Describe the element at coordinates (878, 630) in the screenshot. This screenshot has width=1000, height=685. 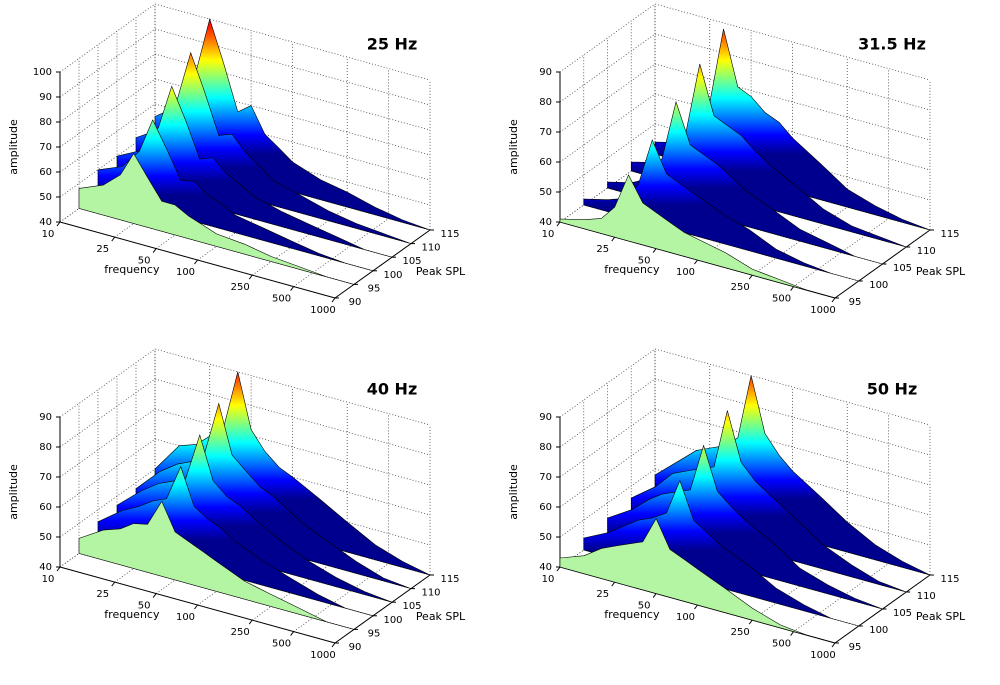
I see `y-tick-label: 100` at that location.